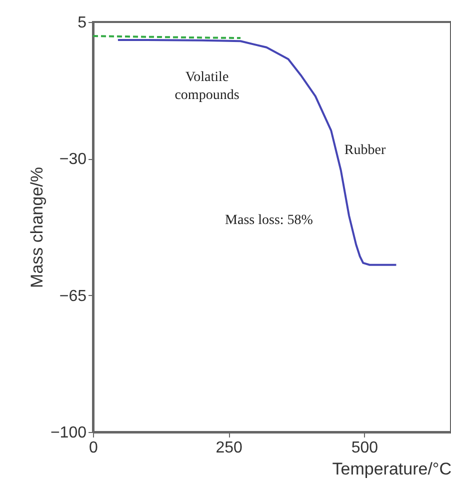  Describe the element at coordinates (73, 159) in the screenshot. I see `y-tick-label: −30` at that location.